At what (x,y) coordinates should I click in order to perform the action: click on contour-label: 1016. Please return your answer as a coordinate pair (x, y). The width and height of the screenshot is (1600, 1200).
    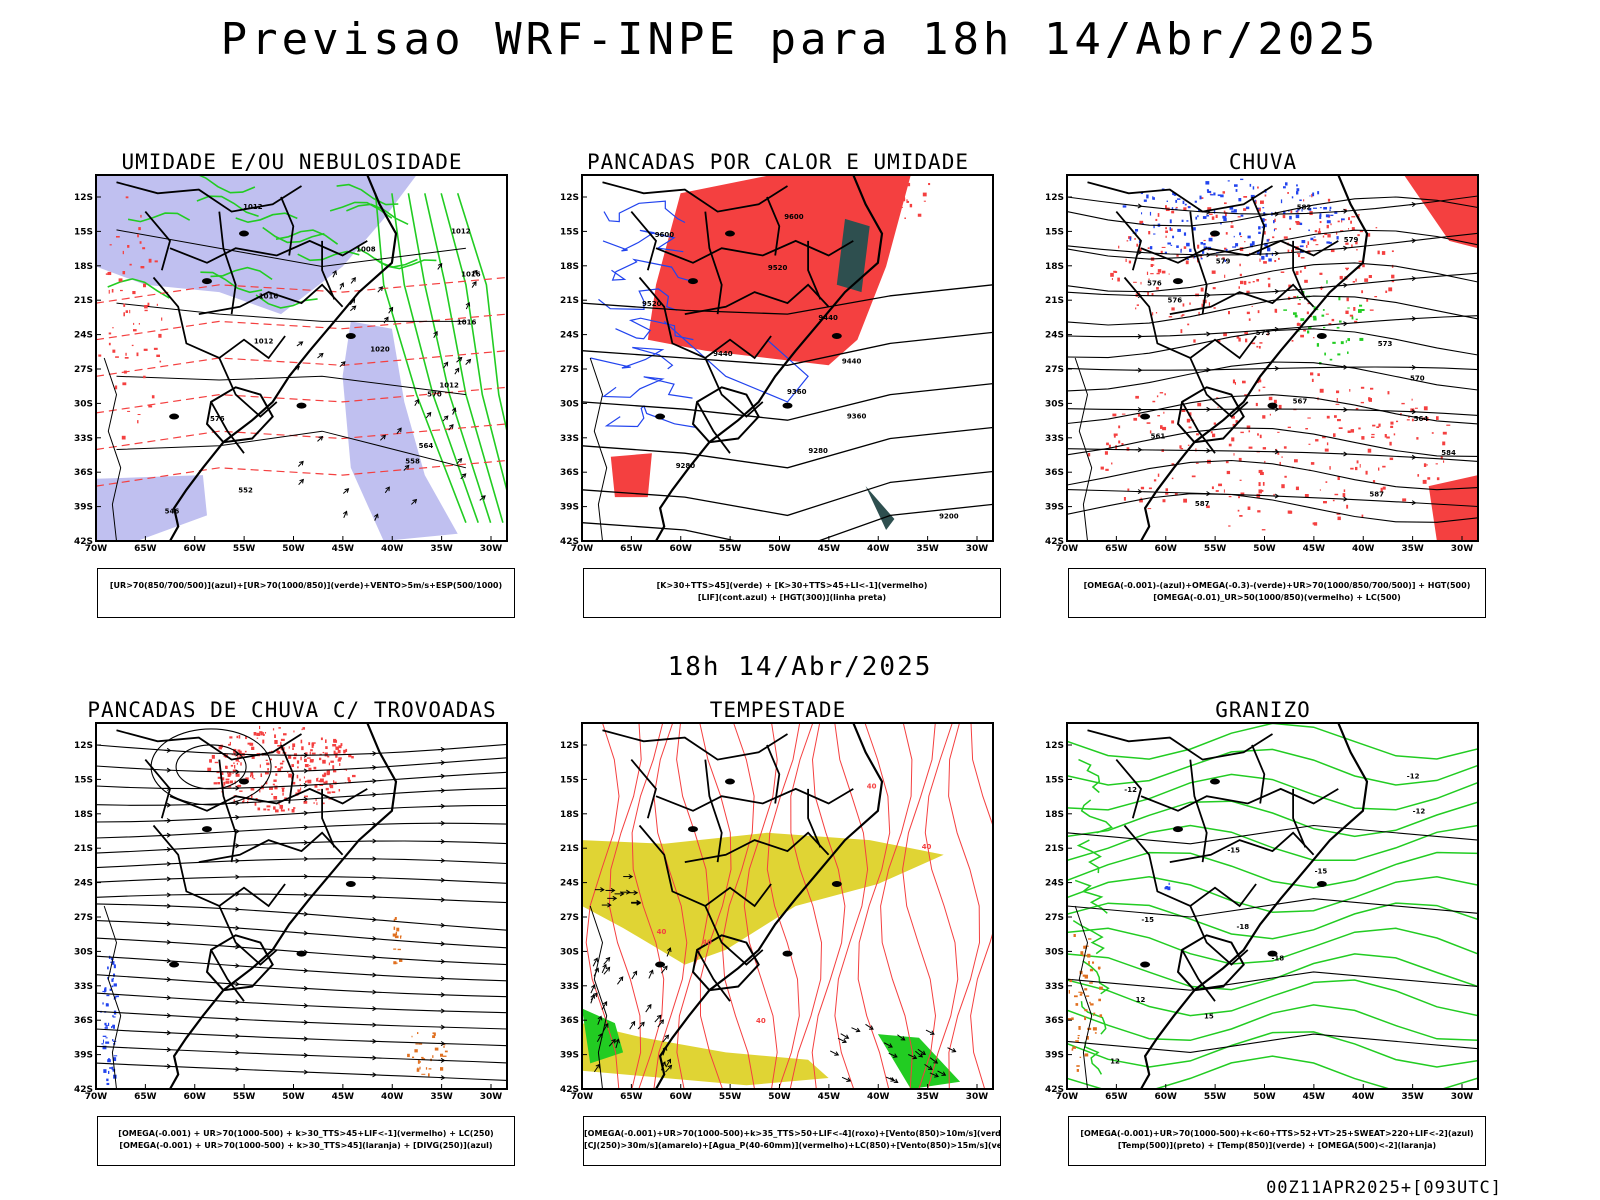
    Looking at the image, I should click on (269, 296).